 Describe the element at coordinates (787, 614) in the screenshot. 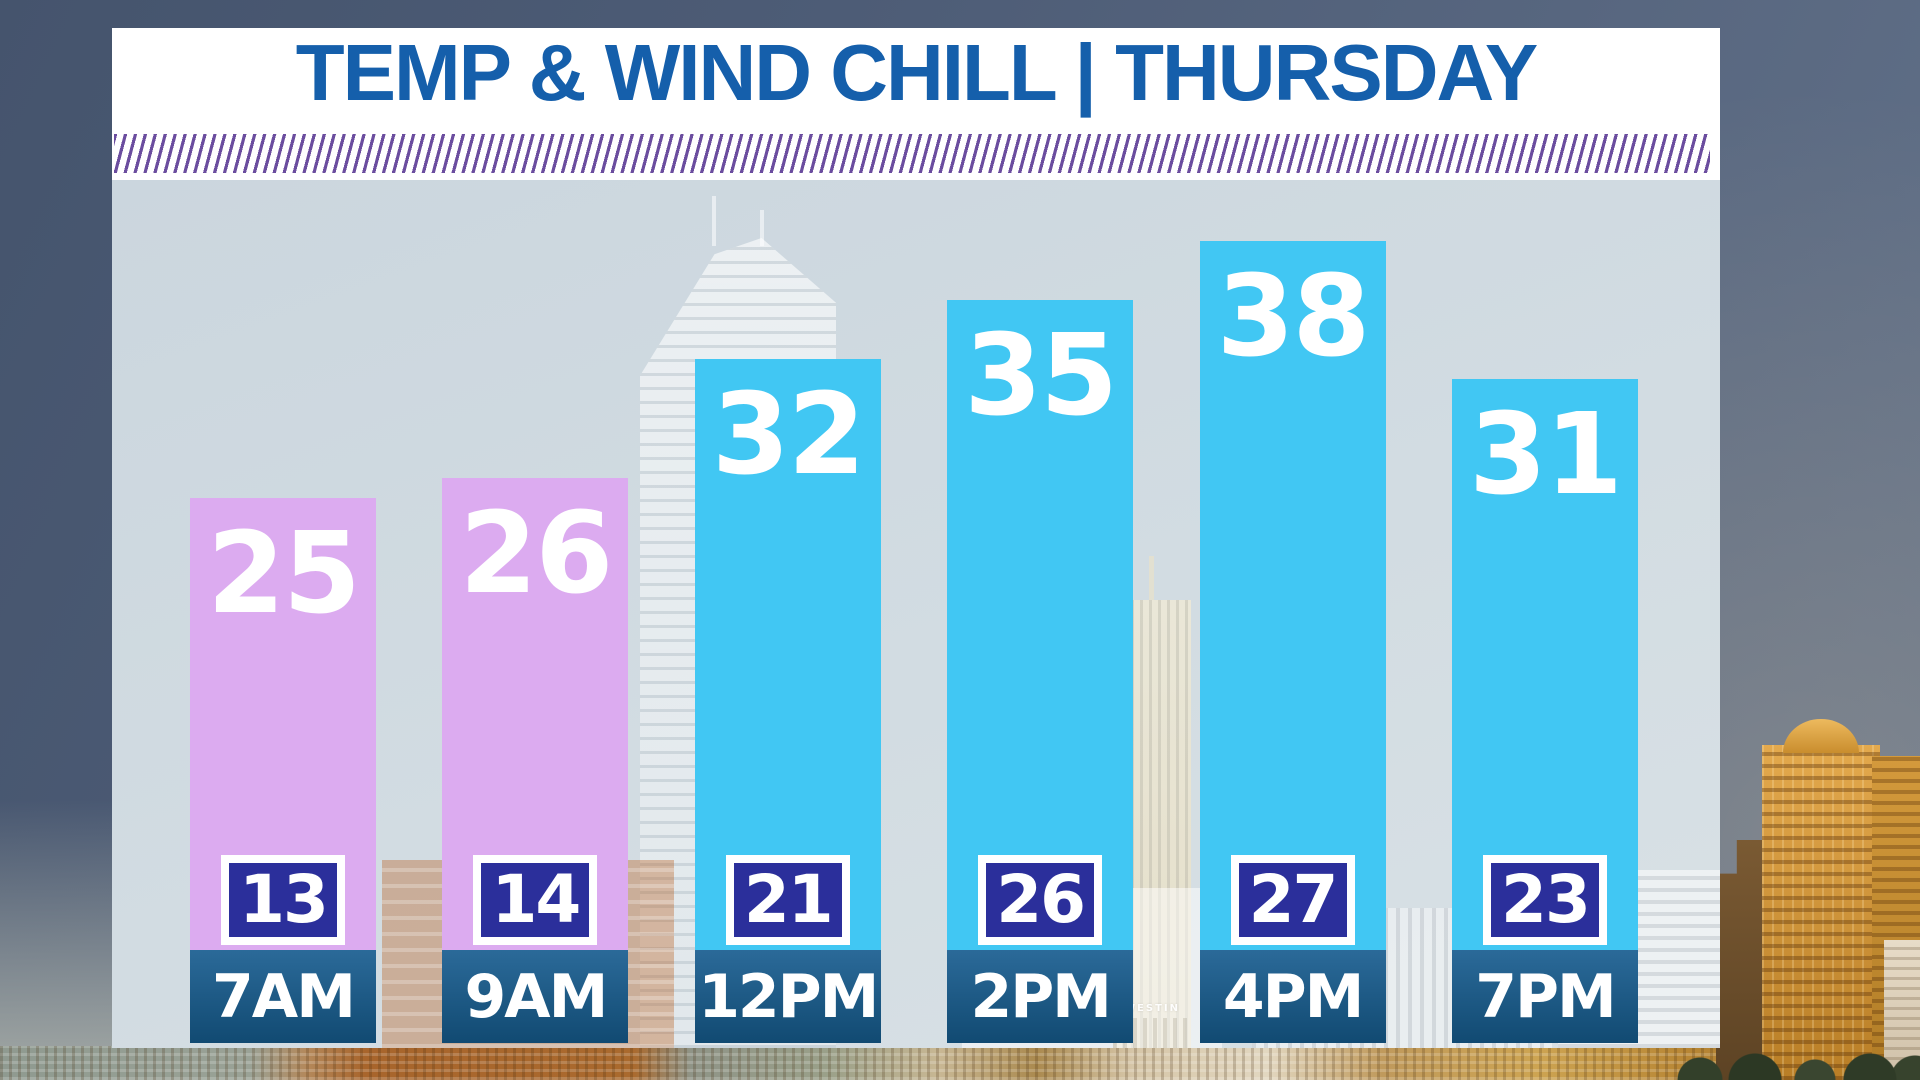

I see `bar-column-12pm: 32 21 12PM` at that location.